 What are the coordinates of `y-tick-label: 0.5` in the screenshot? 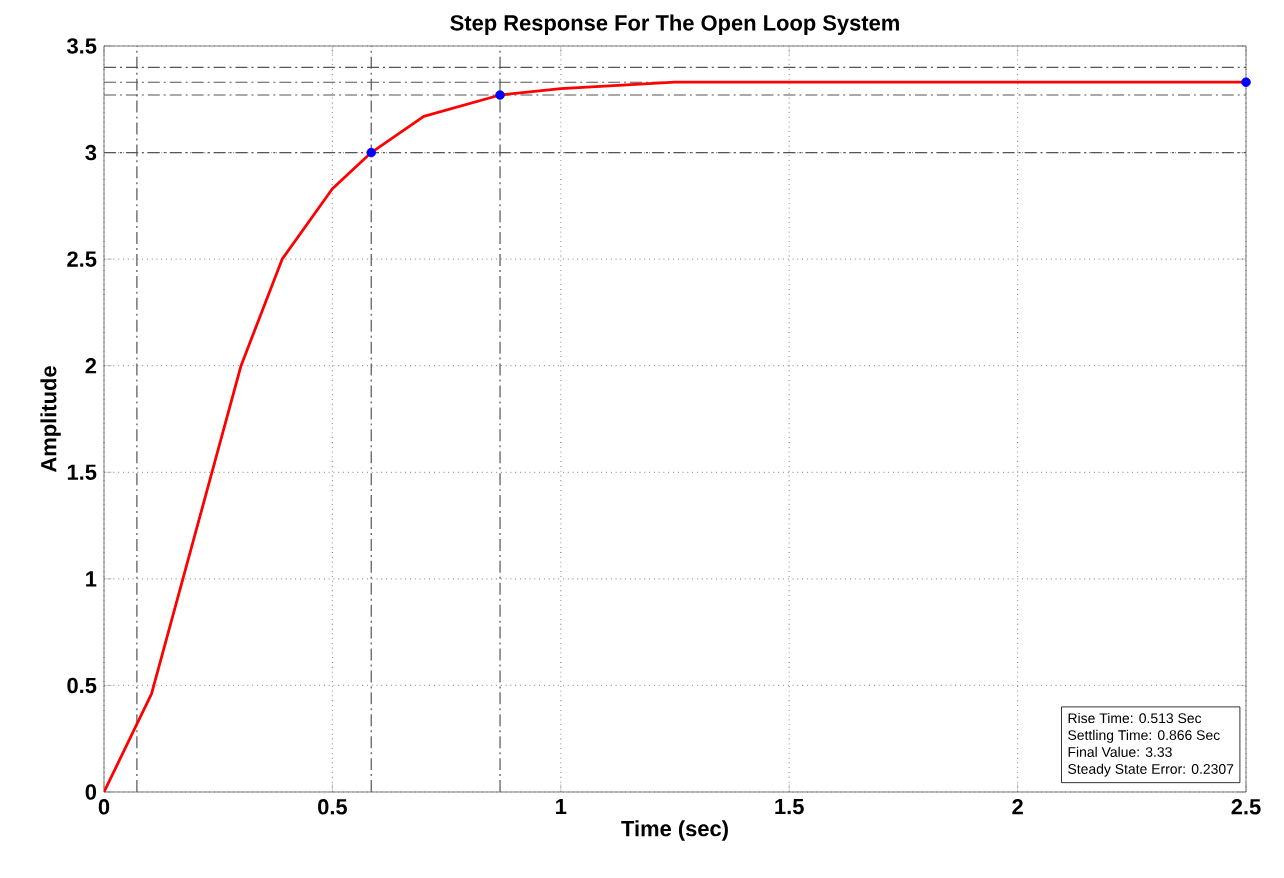 It's located at (82, 685).